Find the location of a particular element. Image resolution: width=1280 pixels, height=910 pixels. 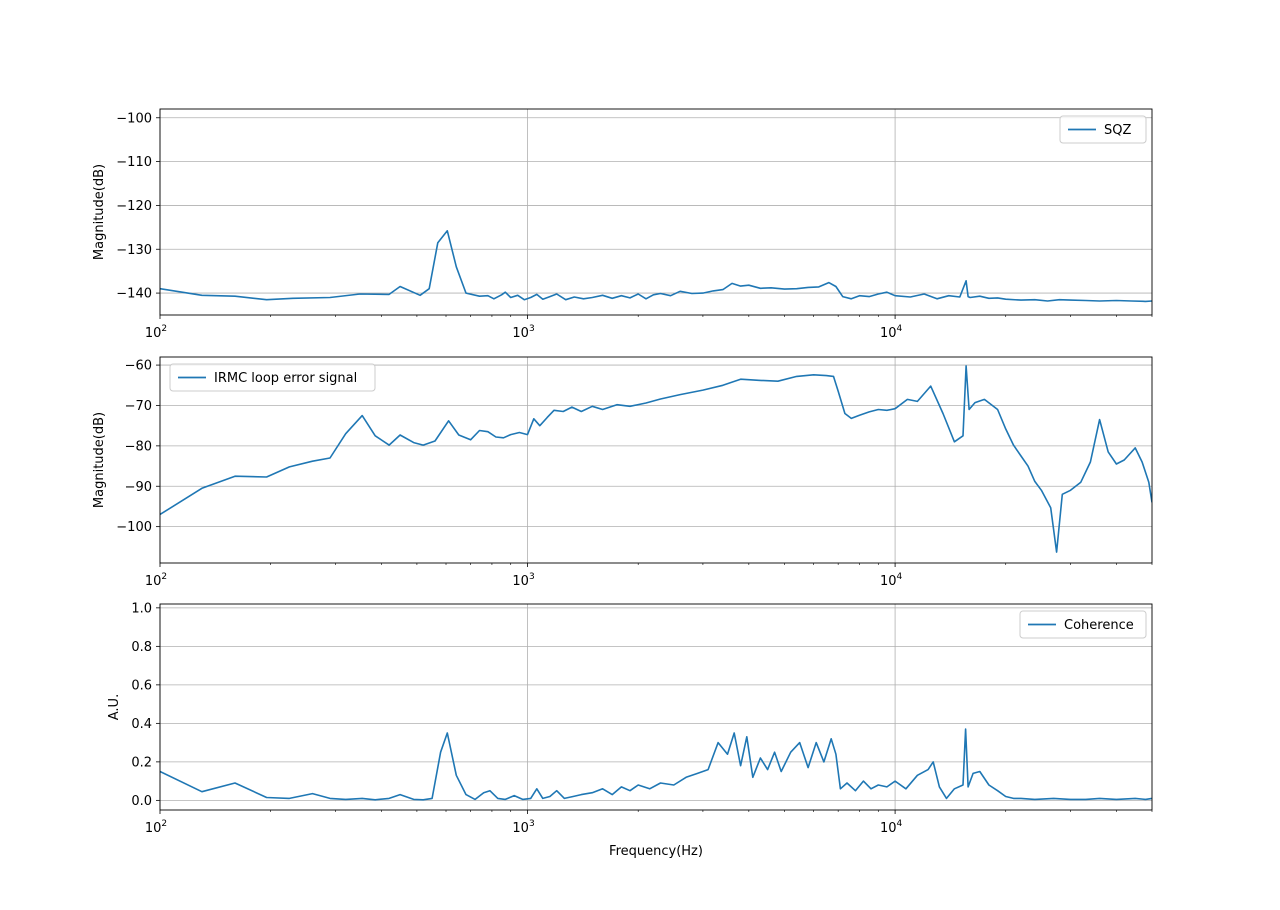

y-tick-label: 0.2 is located at coordinates (141, 762).